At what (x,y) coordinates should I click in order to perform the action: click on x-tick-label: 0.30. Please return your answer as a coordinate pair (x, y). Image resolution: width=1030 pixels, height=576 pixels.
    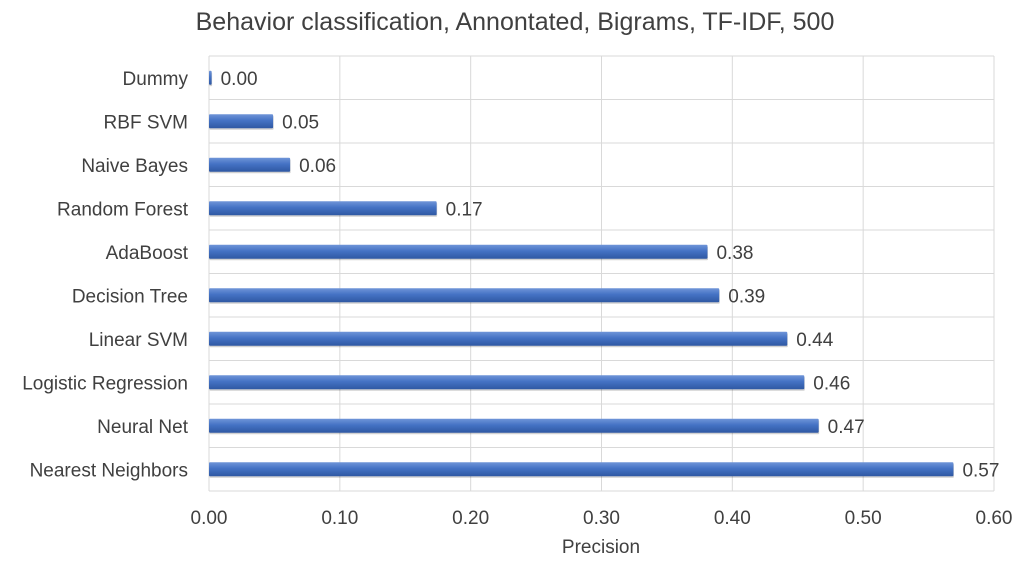
    Looking at the image, I should click on (601, 518).